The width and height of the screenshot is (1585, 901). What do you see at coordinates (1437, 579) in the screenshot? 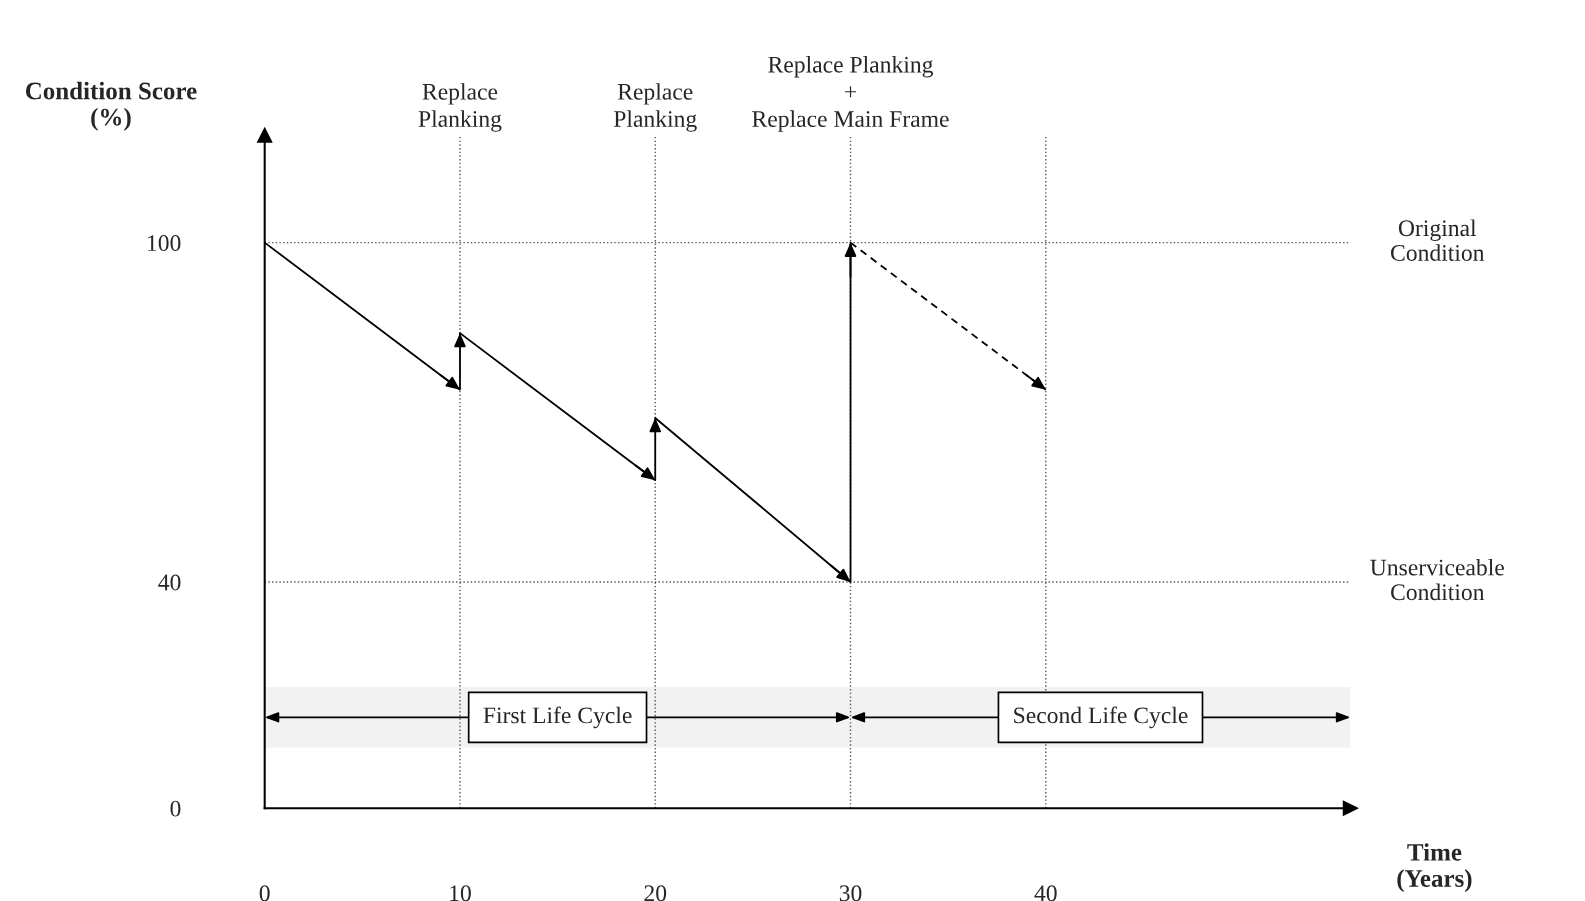
I see `ref-line-label: Unserviceable Condition` at bounding box center [1437, 579].